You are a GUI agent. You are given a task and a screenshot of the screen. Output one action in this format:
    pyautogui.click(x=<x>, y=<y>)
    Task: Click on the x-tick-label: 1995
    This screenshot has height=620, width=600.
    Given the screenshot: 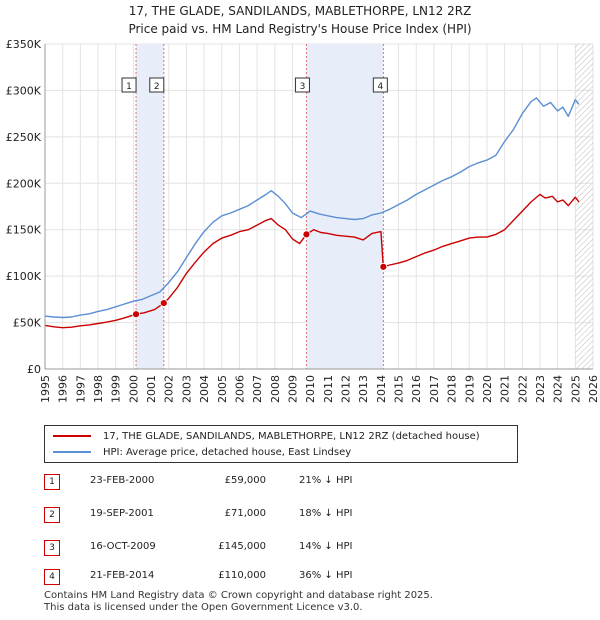 What is the action you would take?
    pyautogui.click(x=45, y=389)
    